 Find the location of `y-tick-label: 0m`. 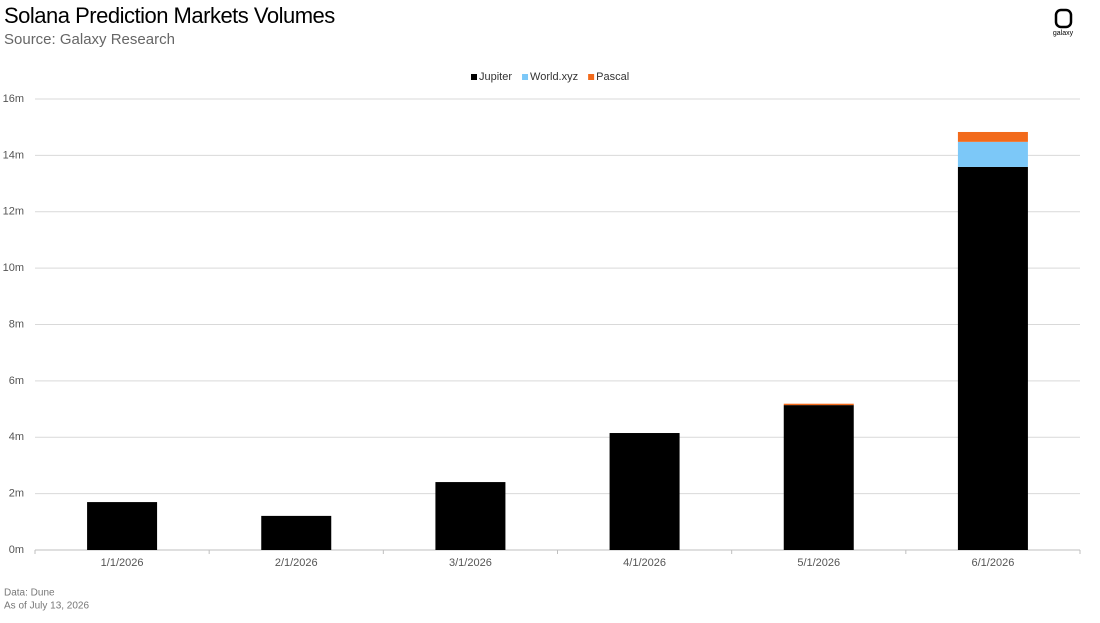

y-tick-label: 0m is located at coordinates (16, 550).